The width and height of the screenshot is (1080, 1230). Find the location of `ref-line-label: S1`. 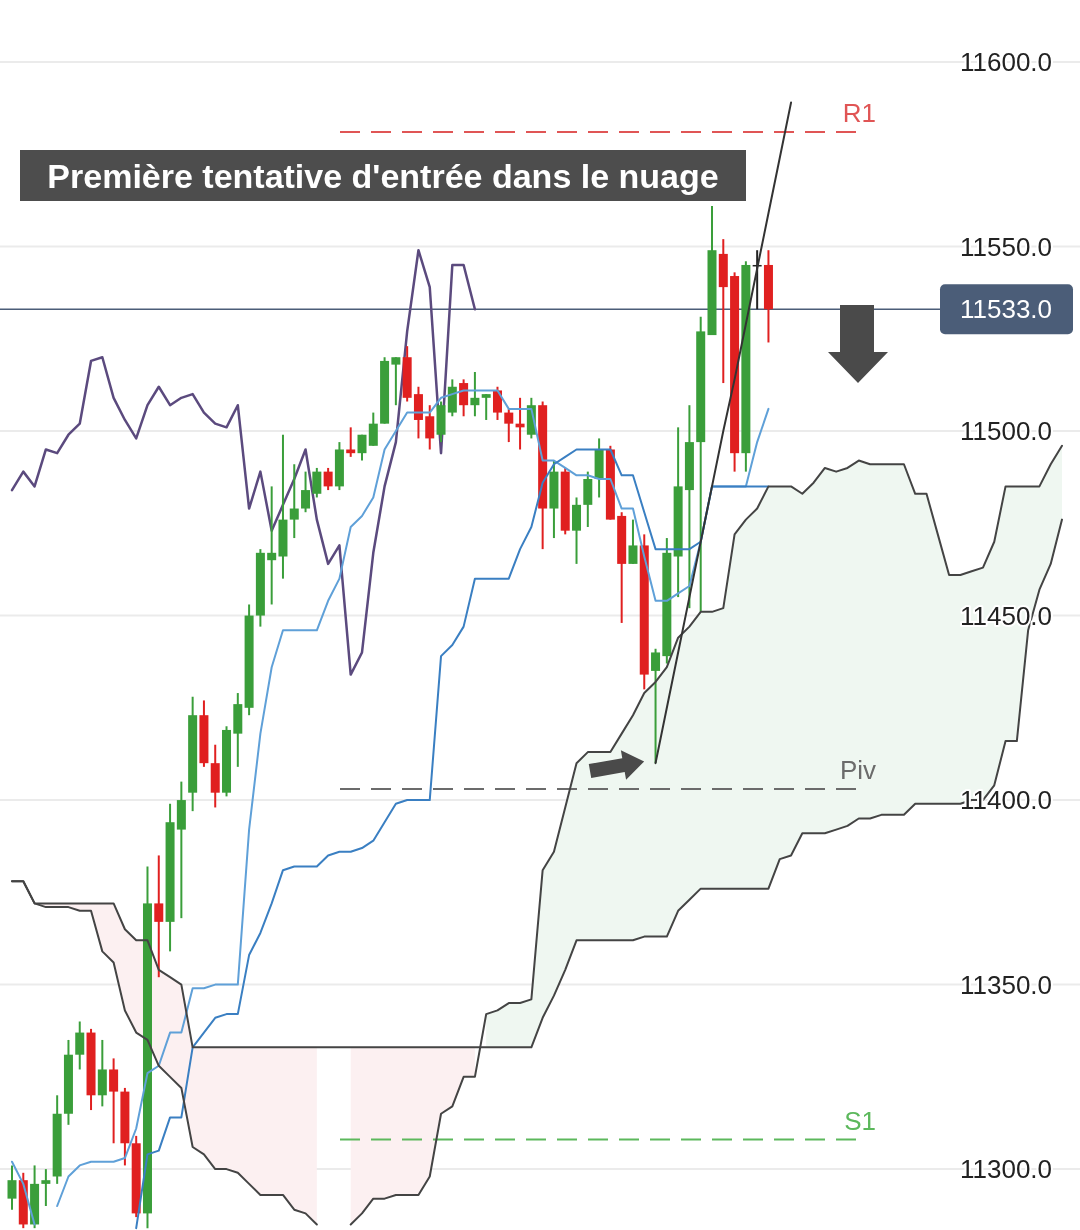

ref-line-label: S1 is located at coordinates (860, 1120).